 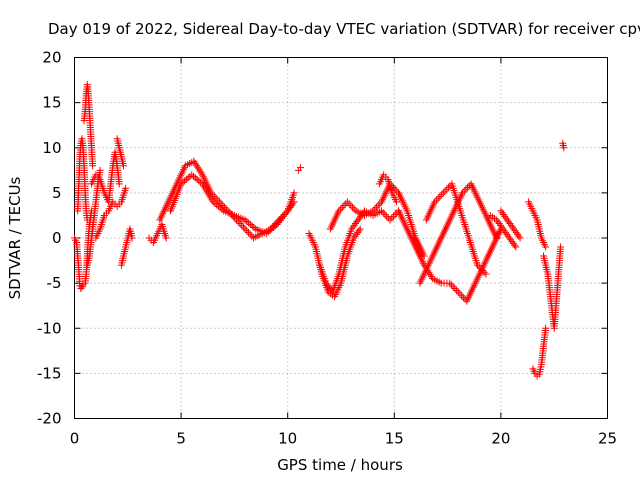 I want to click on y-tick-label: 0, so click(x=57, y=238).